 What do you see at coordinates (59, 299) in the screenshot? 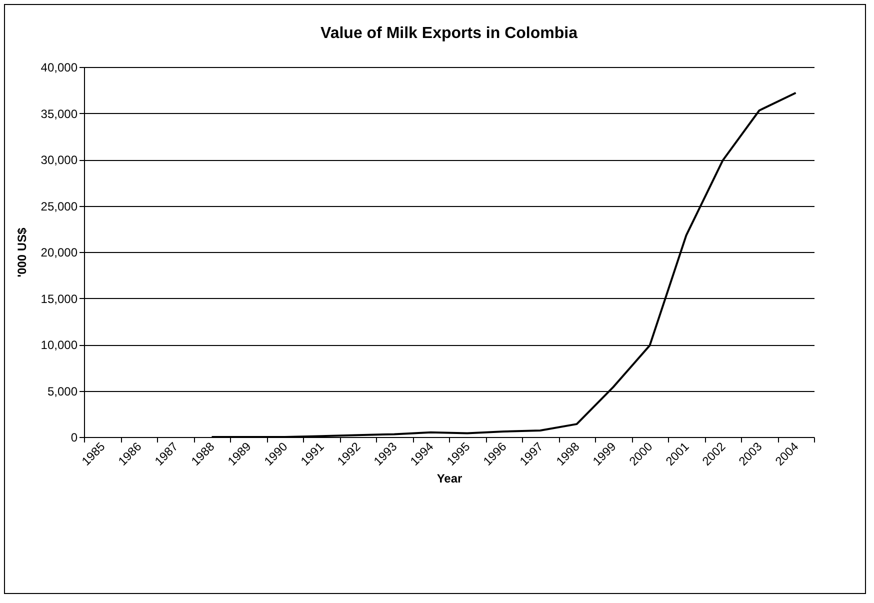
I see `y-tick-label: 15,000` at bounding box center [59, 299].